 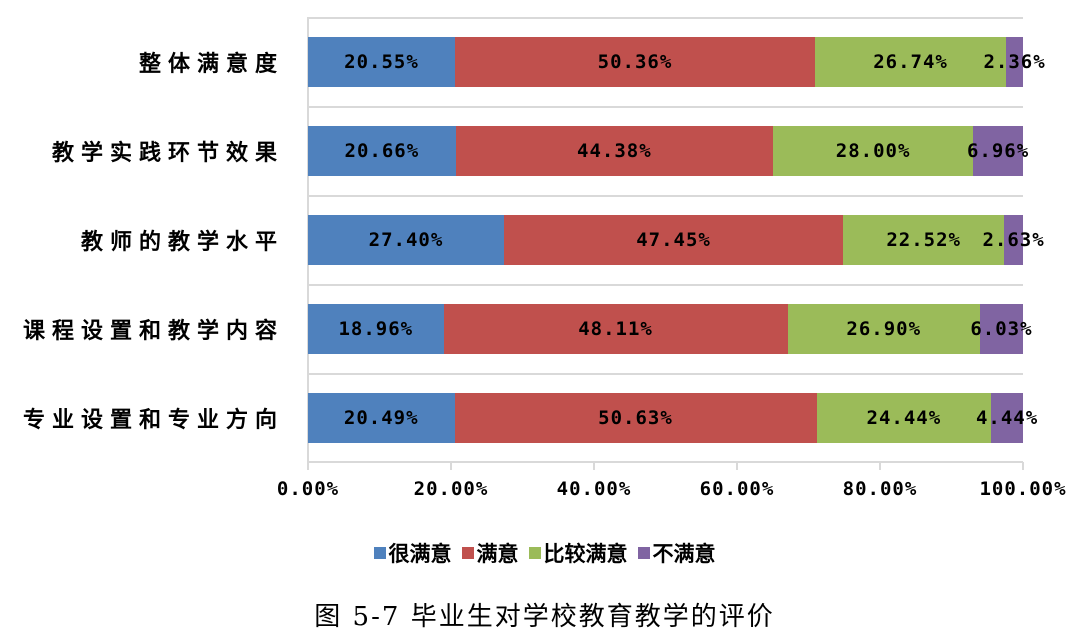 What do you see at coordinates (497, 554) in the screenshot?
I see `legend-label: 满意` at bounding box center [497, 554].